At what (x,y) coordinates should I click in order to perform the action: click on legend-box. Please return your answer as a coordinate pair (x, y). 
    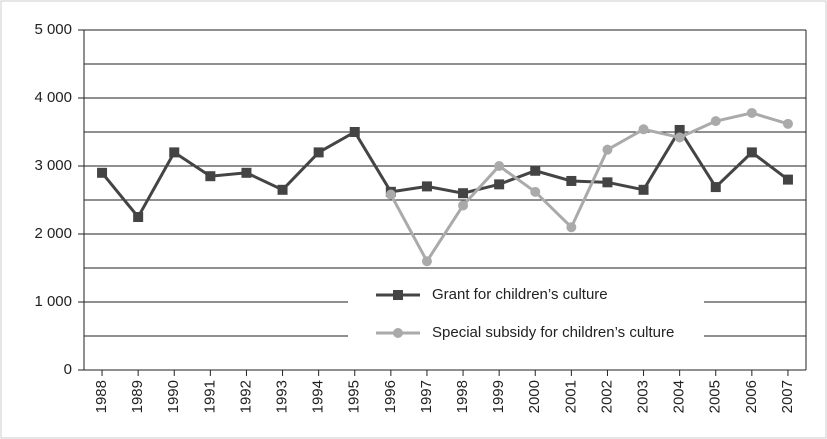
    Looking at the image, I should click on (526, 315).